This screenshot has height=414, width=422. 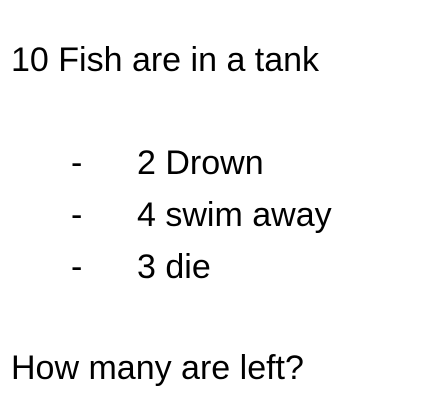 What do you see at coordinates (157, 368) in the screenshot?
I see `problem-question: How many are left?` at bounding box center [157, 368].